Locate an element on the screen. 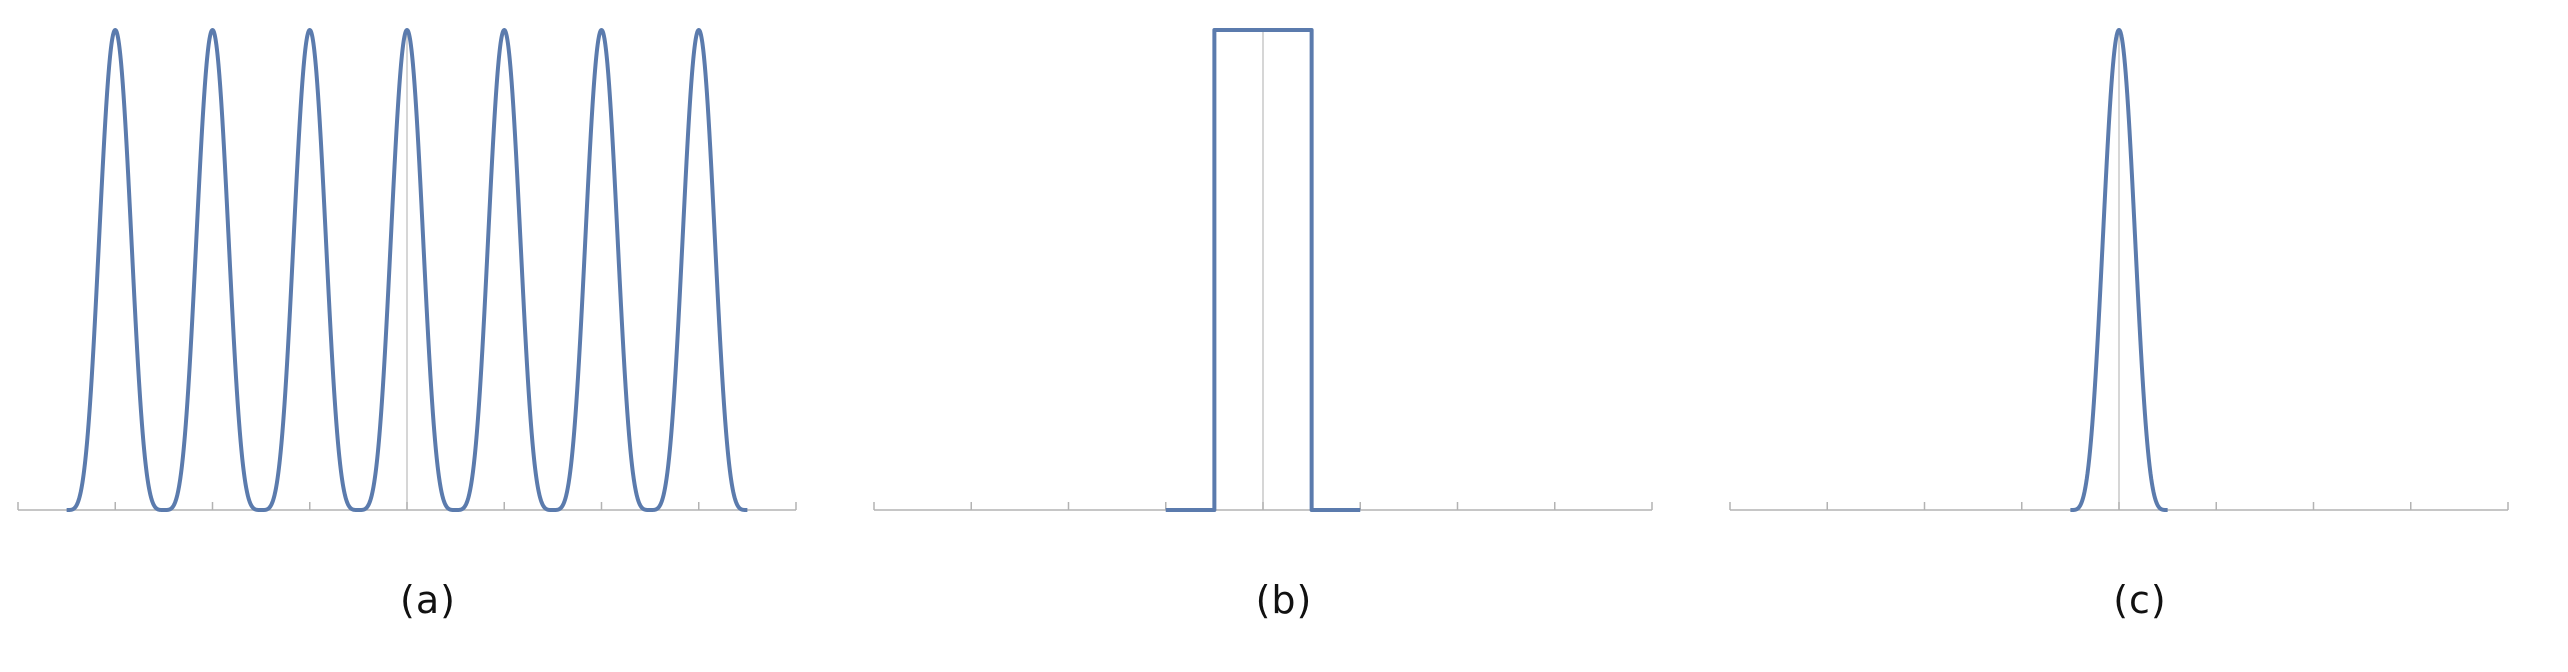  panel-label-c: (c) is located at coordinates (2140, 600).